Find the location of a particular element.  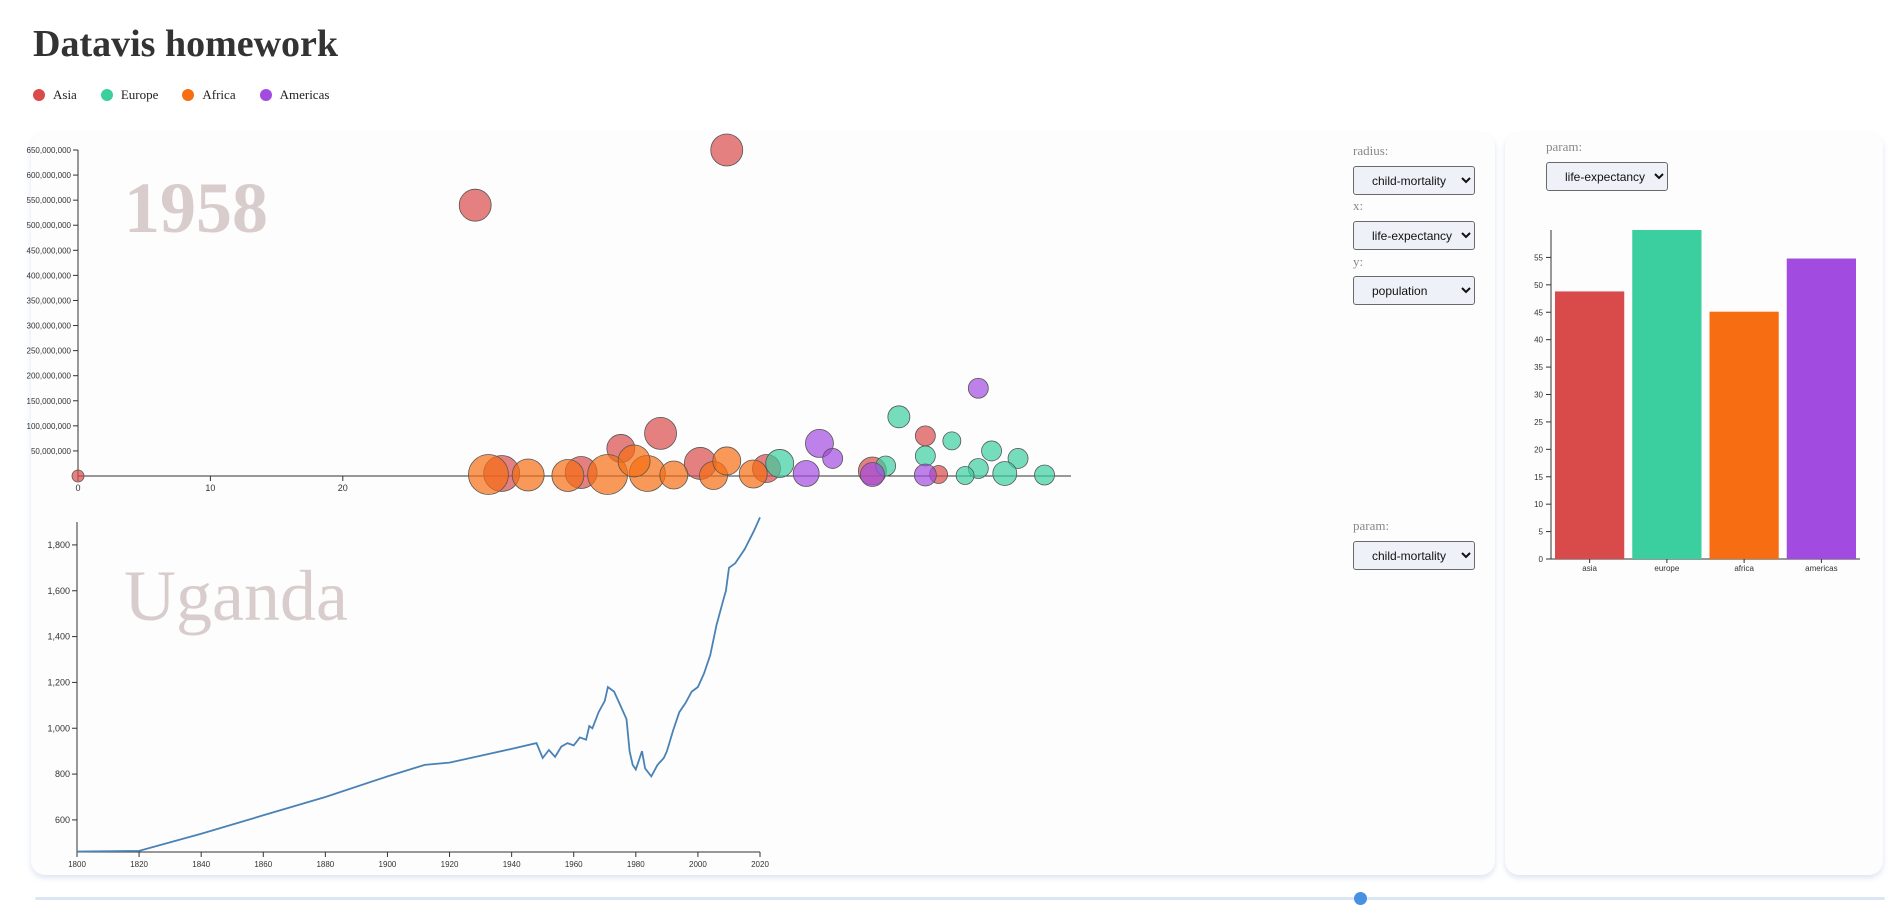

bar-americas is located at coordinates (1821, 408).